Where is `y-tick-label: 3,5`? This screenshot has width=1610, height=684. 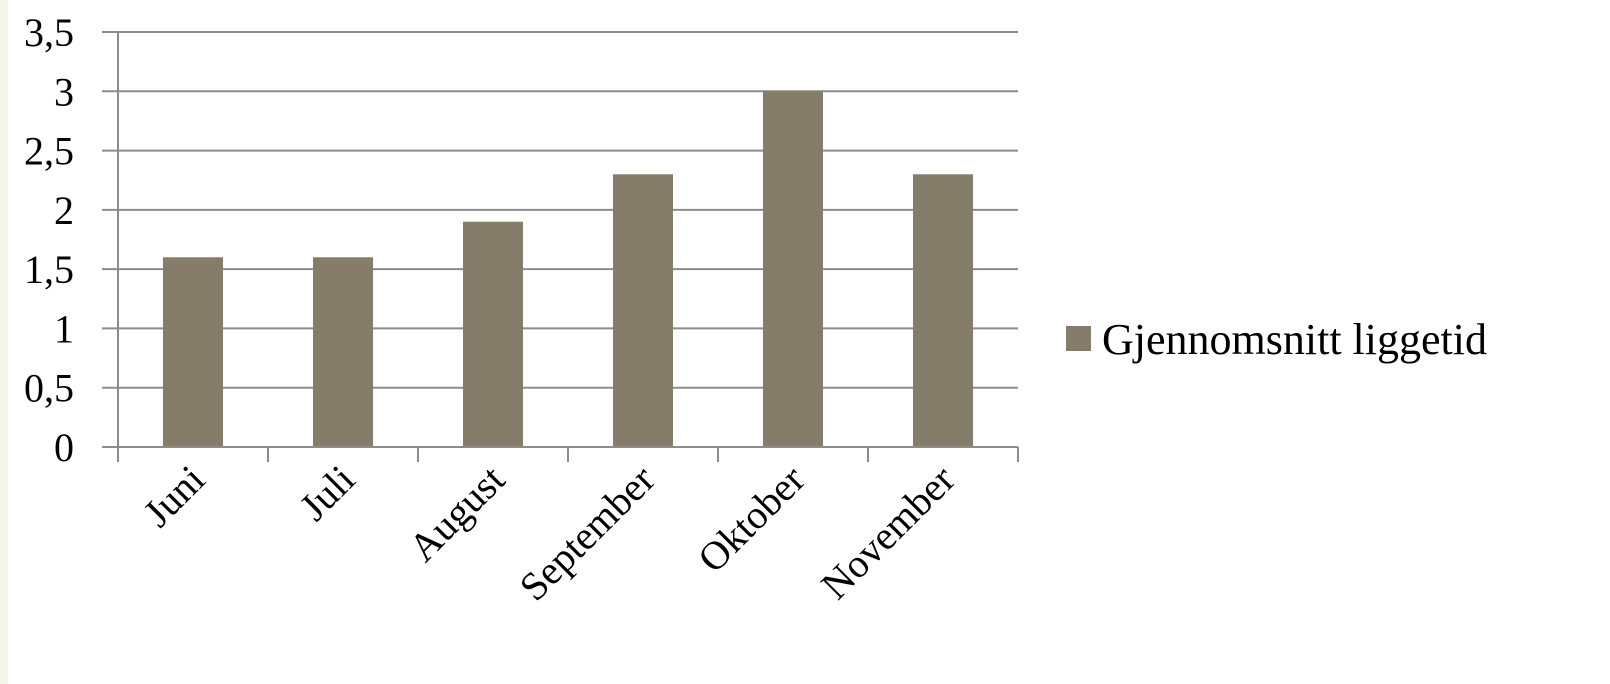 y-tick-label: 3,5 is located at coordinates (49, 32).